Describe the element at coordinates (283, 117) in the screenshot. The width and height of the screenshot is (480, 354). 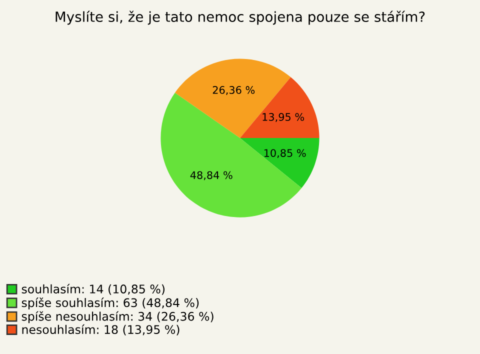
I see `data-label: 13,95 %` at that location.